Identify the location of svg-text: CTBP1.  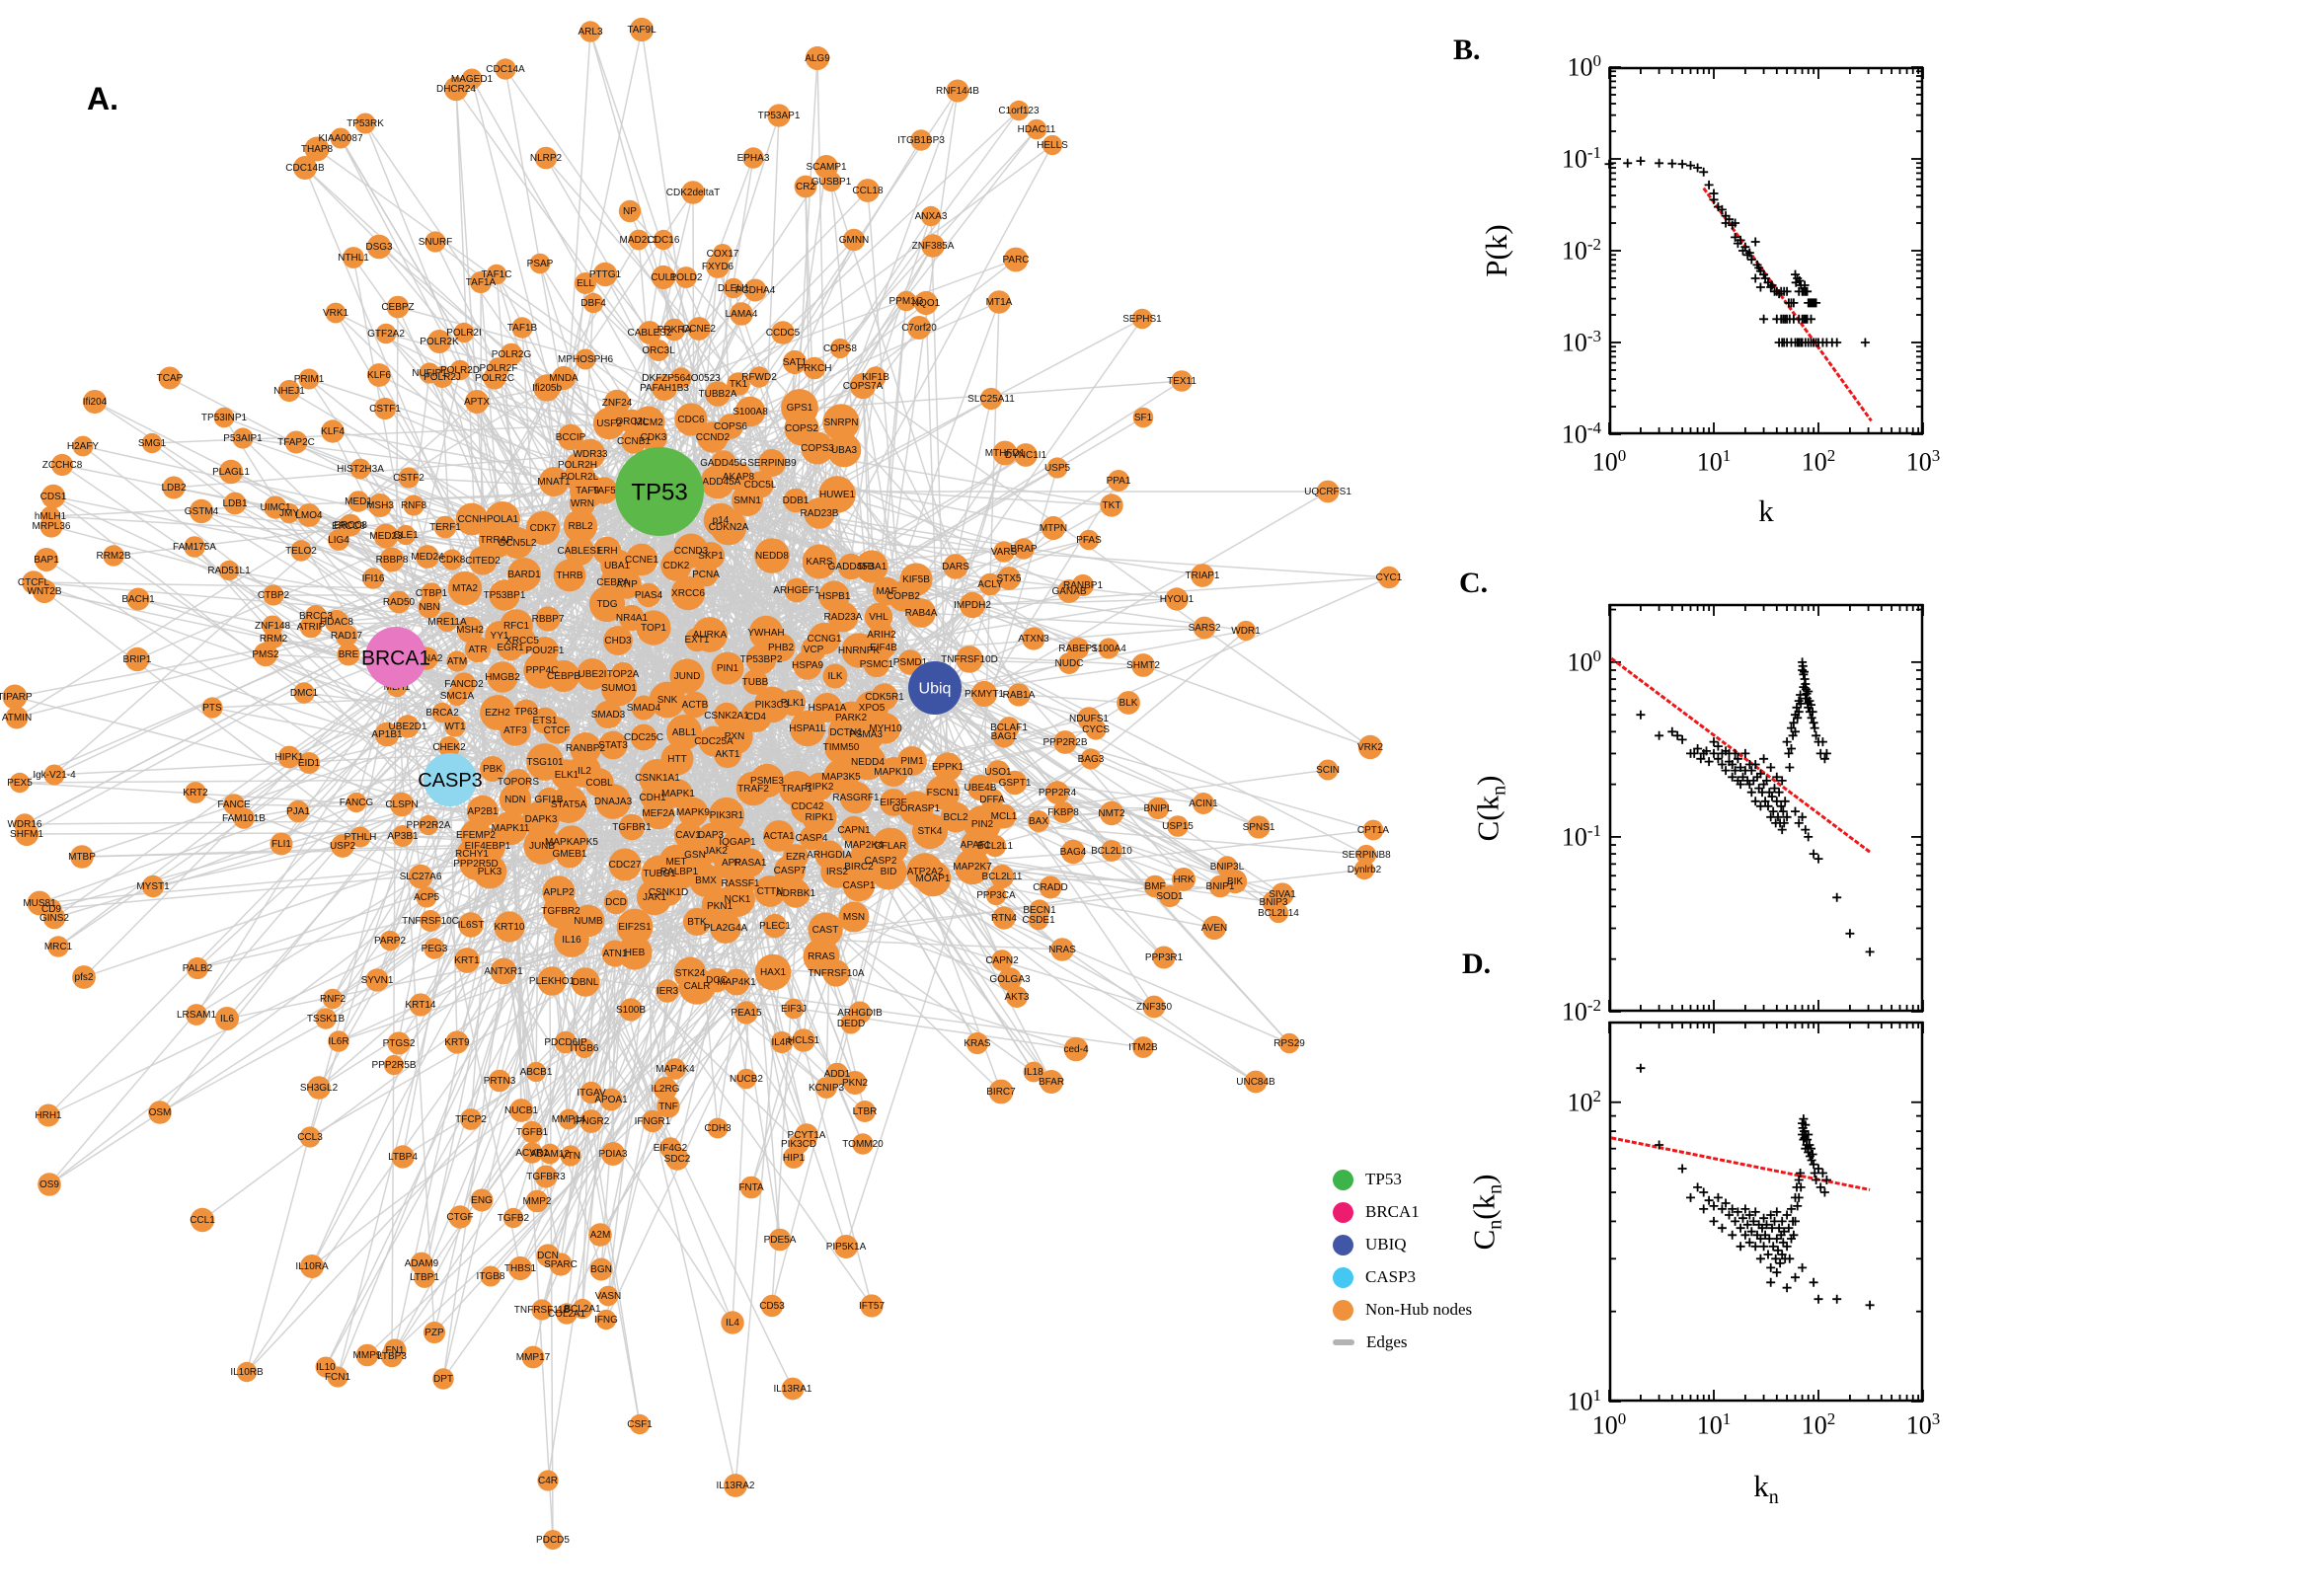
(432, 593).